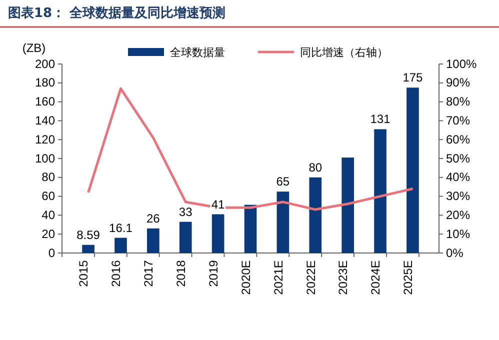 This screenshot has height=340, width=499. What do you see at coordinates (45, 101) in the screenshot?
I see `y-tick-label: 160` at bounding box center [45, 101].